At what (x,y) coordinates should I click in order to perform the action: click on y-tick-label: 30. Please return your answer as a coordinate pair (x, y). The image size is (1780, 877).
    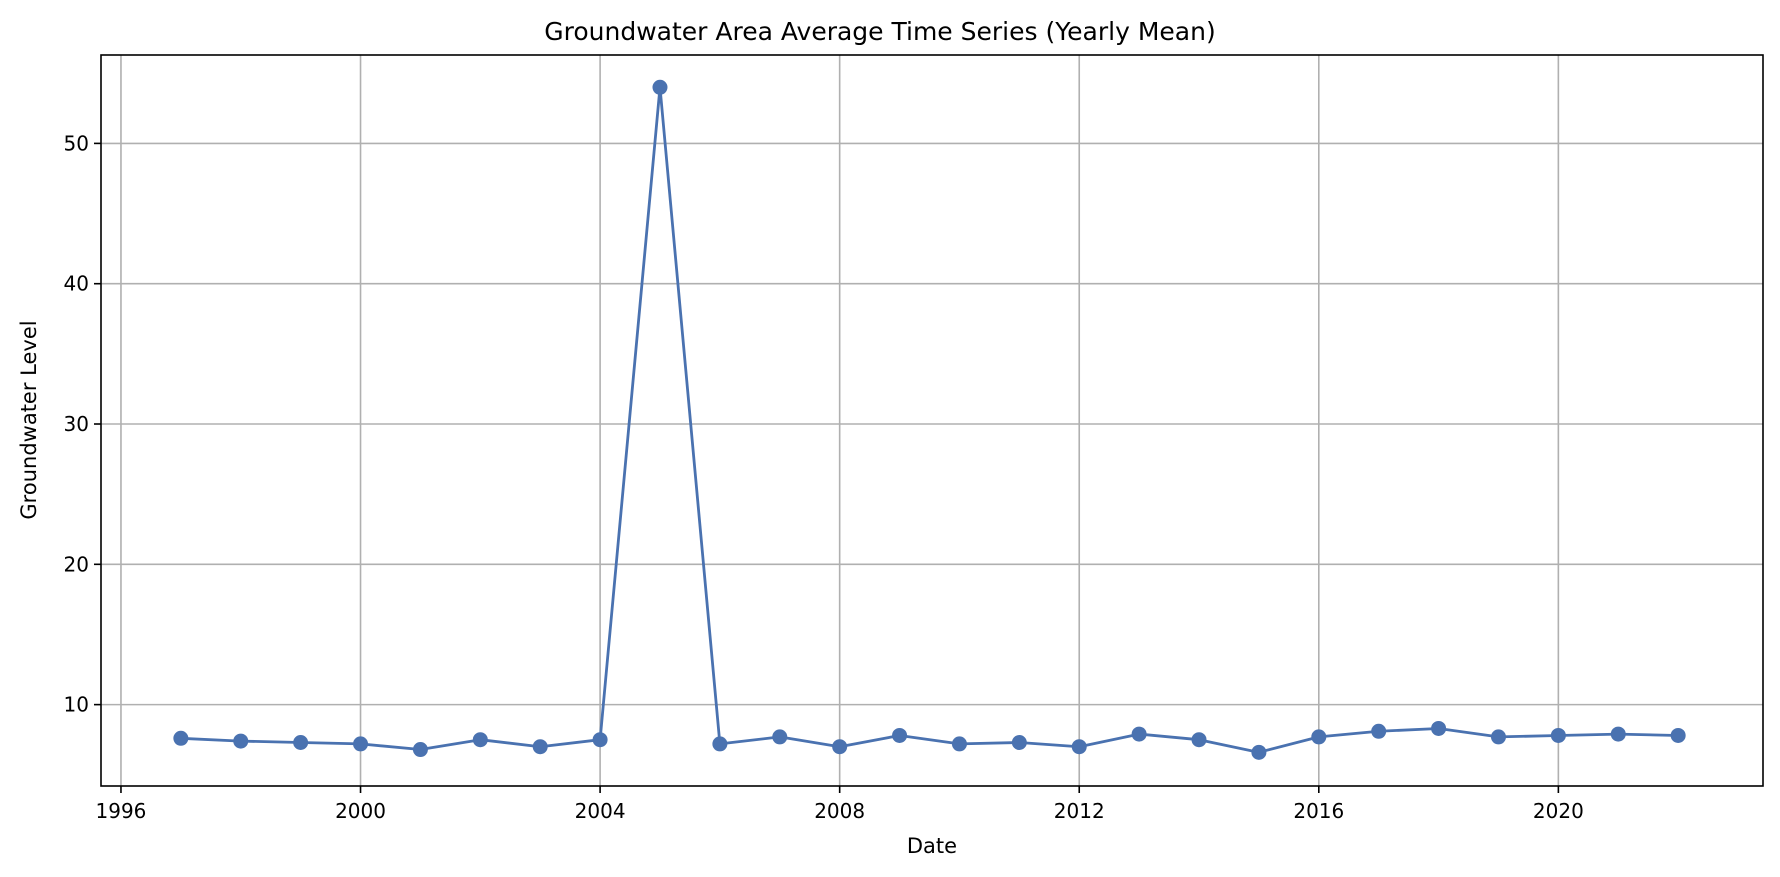
    Looking at the image, I should click on (76, 424).